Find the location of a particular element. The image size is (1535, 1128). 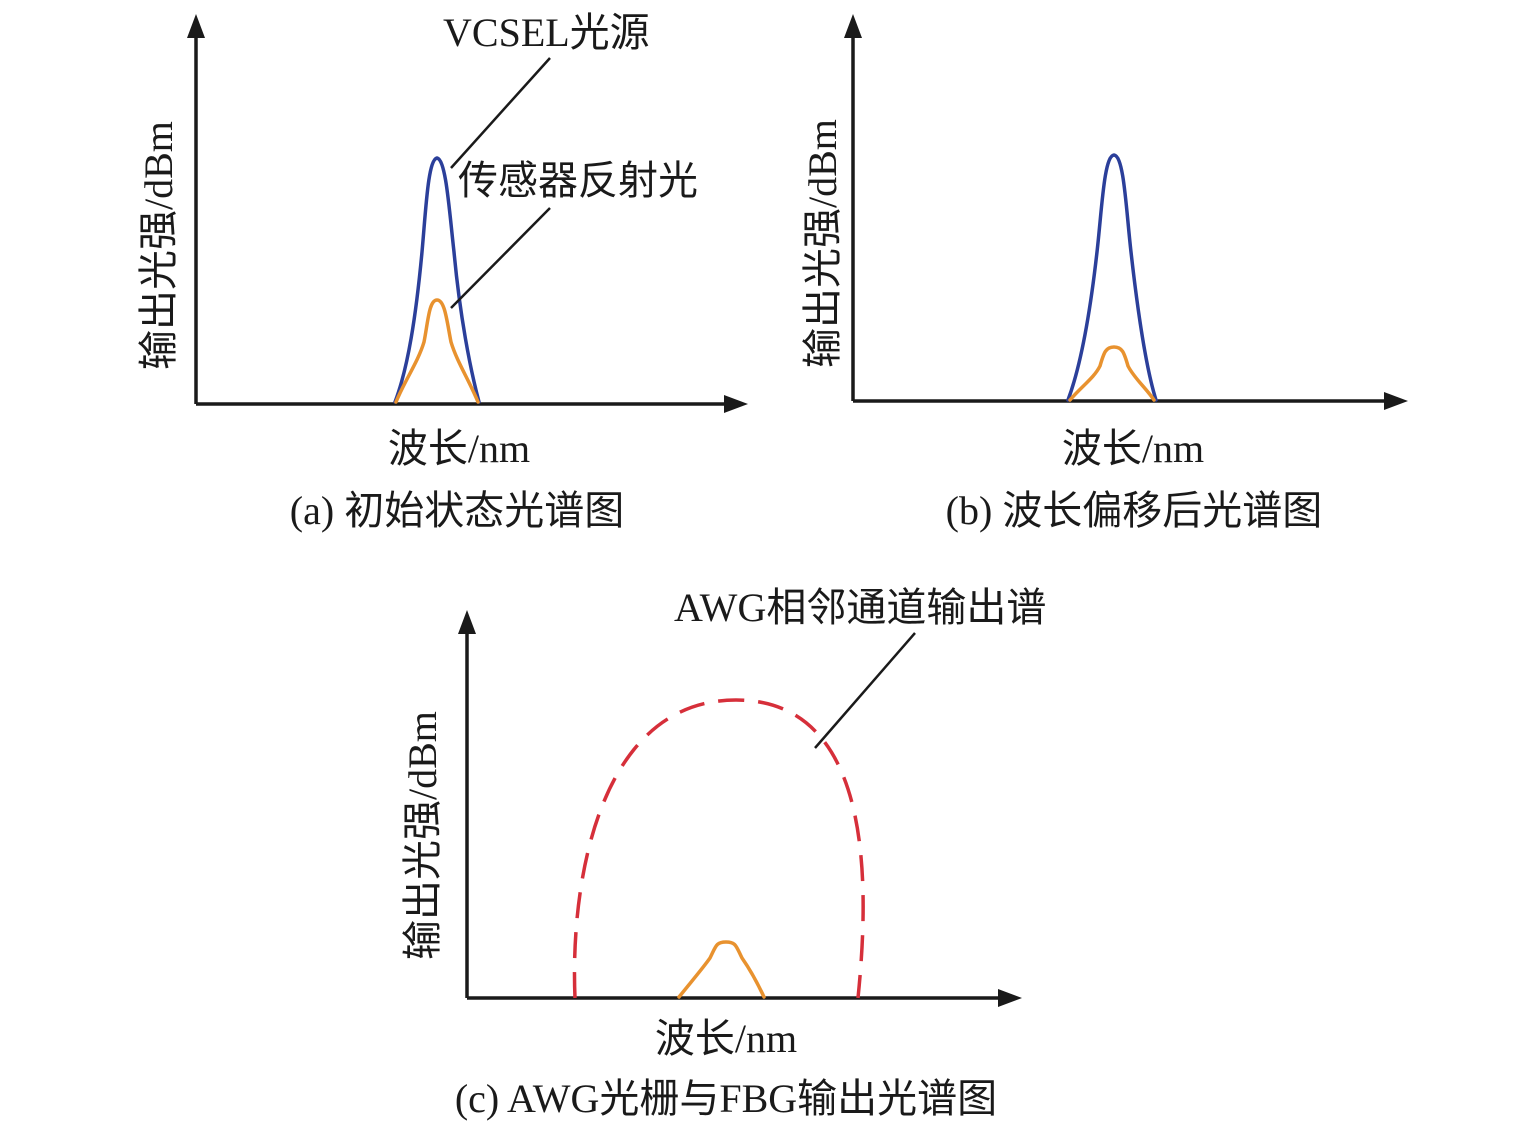

panel-c-caption: (c) AWG光栅与FBG输出光谱图 is located at coordinates (726, 1098).